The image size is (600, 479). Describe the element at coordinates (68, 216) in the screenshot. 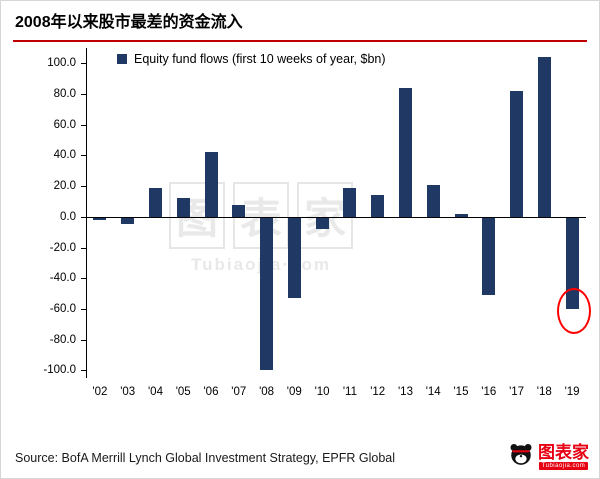

I see `y-tick-label: 0.0` at that location.